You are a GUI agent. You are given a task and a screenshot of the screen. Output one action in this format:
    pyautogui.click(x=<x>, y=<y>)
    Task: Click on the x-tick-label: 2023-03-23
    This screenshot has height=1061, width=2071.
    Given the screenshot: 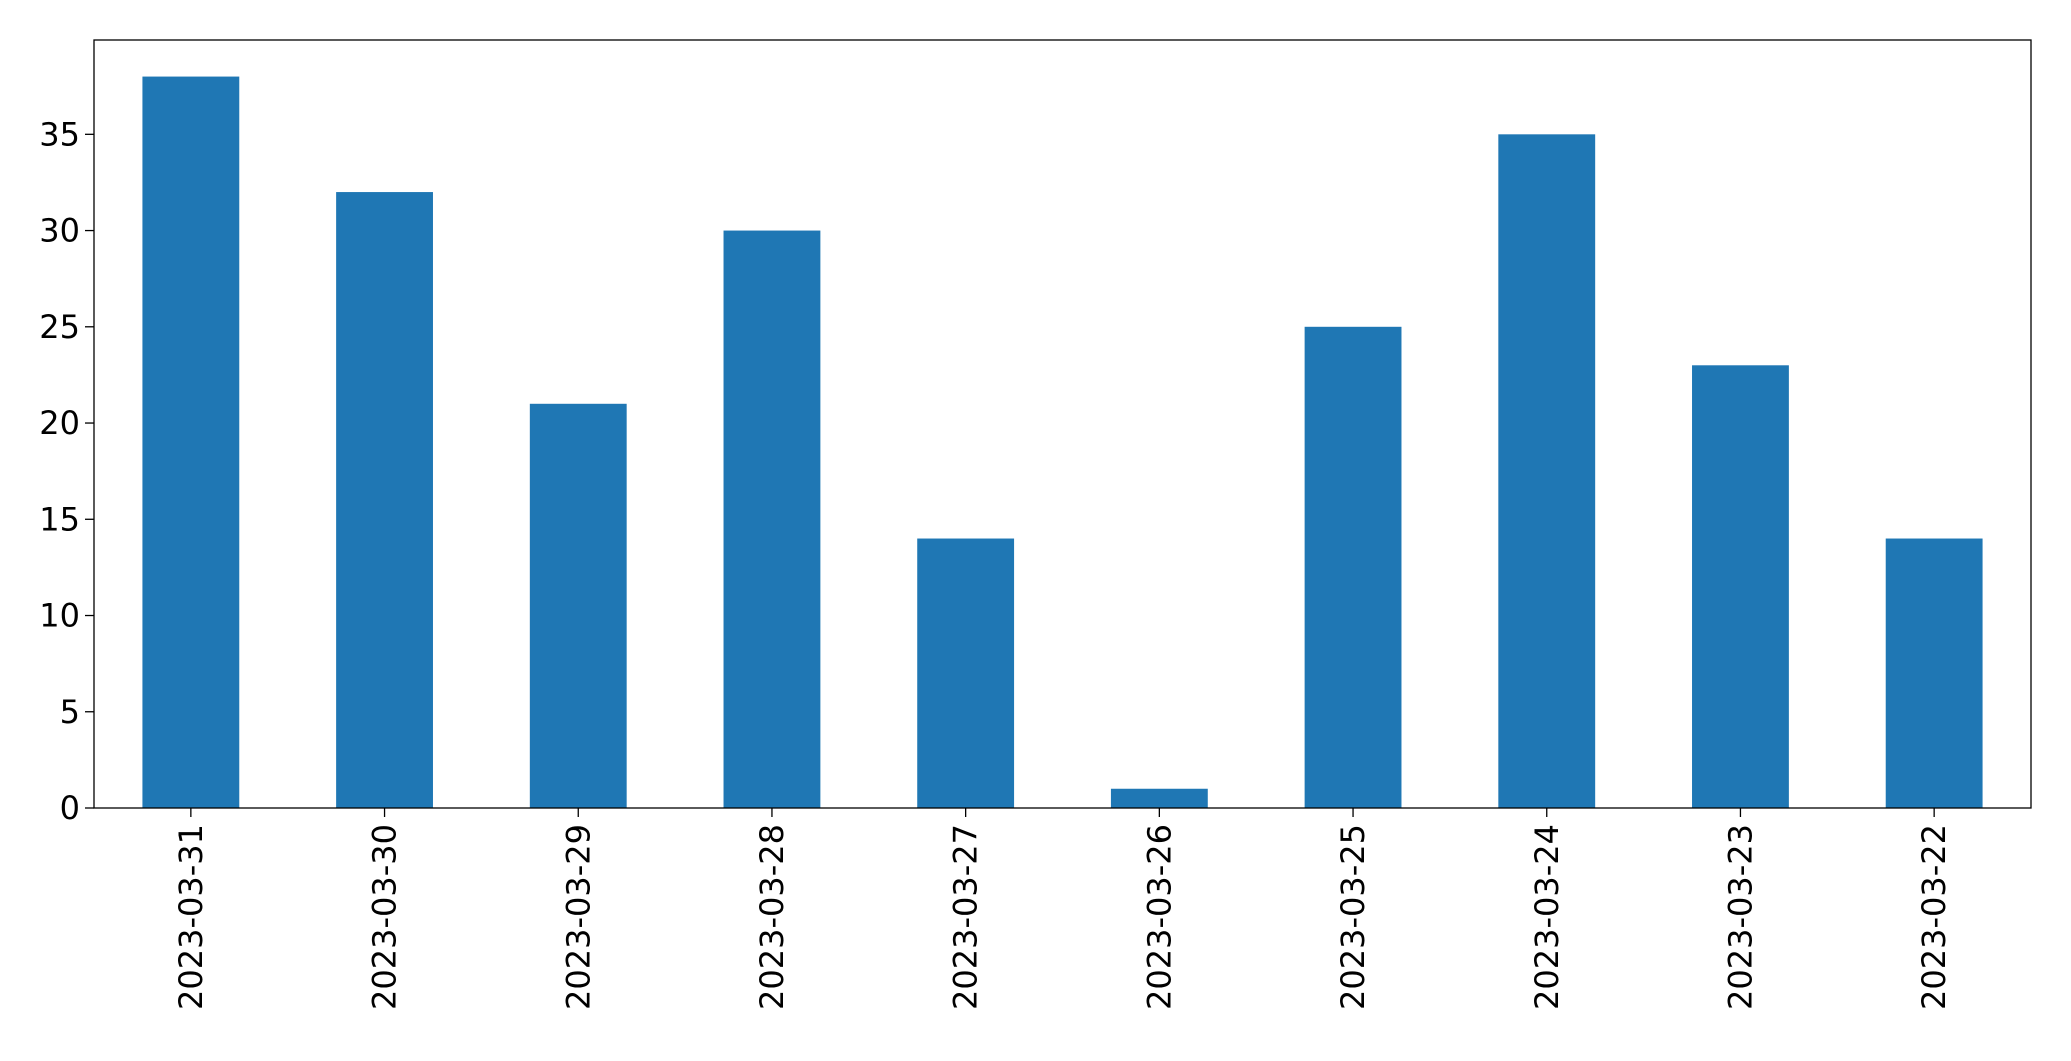 What is the action you would take?
    pyautogui.click(x=1740, y=917)
    